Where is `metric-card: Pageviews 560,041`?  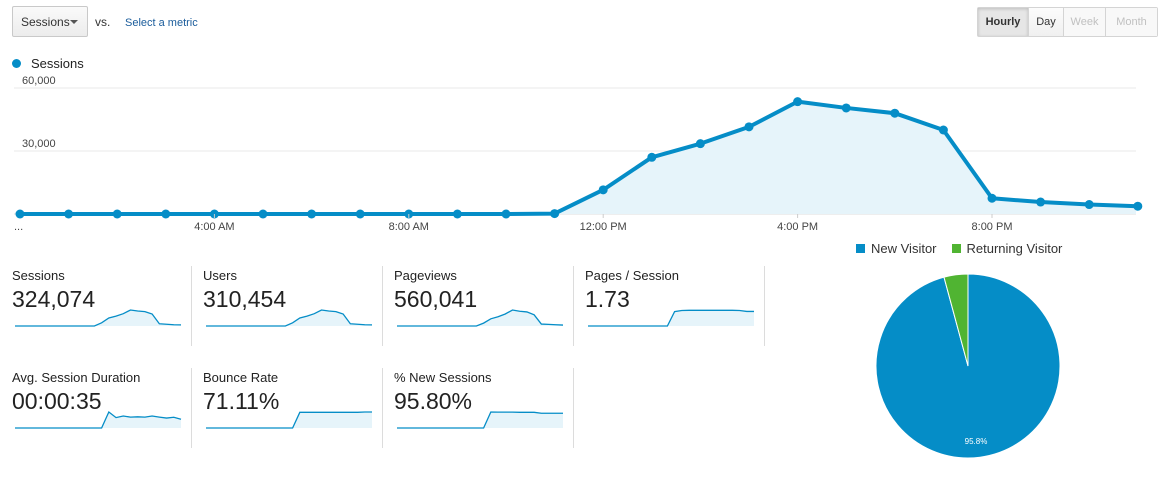
metric-card: Pageviews 560,041 is located at coordinates (484, 306).